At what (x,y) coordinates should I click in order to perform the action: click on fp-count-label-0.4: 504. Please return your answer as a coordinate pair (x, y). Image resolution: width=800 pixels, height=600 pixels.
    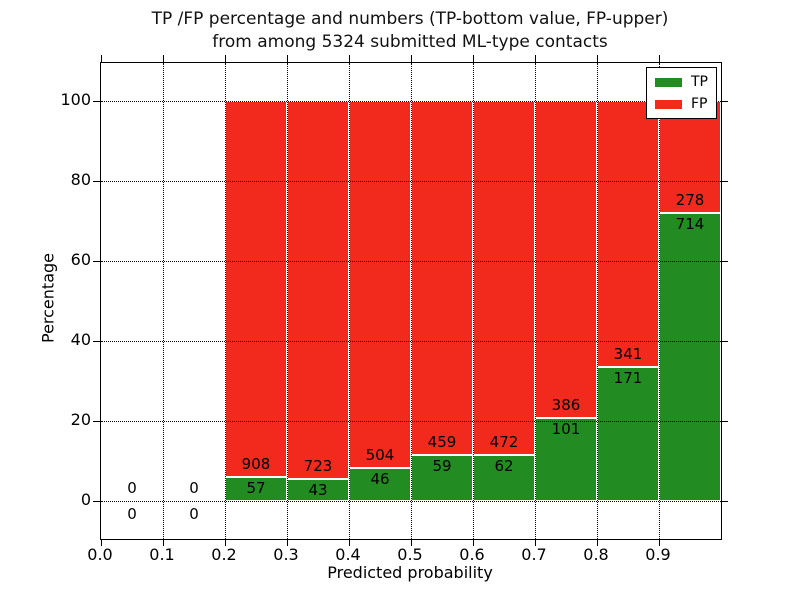
    Looking at the image, I should click on (380, 454).